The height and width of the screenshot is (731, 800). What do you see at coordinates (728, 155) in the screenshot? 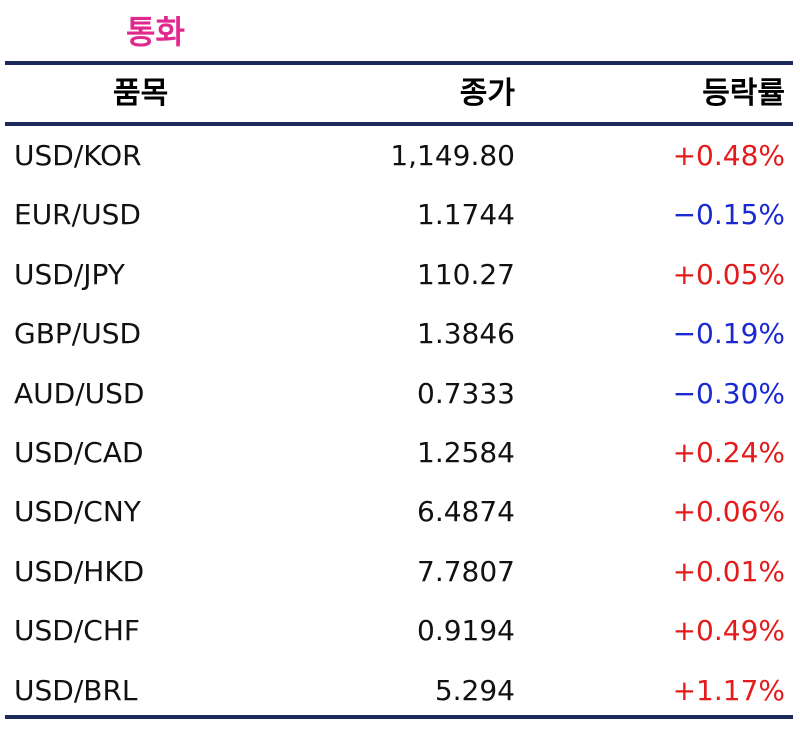
I see `row-change: +0.48%` at bounding box center [728, 155].